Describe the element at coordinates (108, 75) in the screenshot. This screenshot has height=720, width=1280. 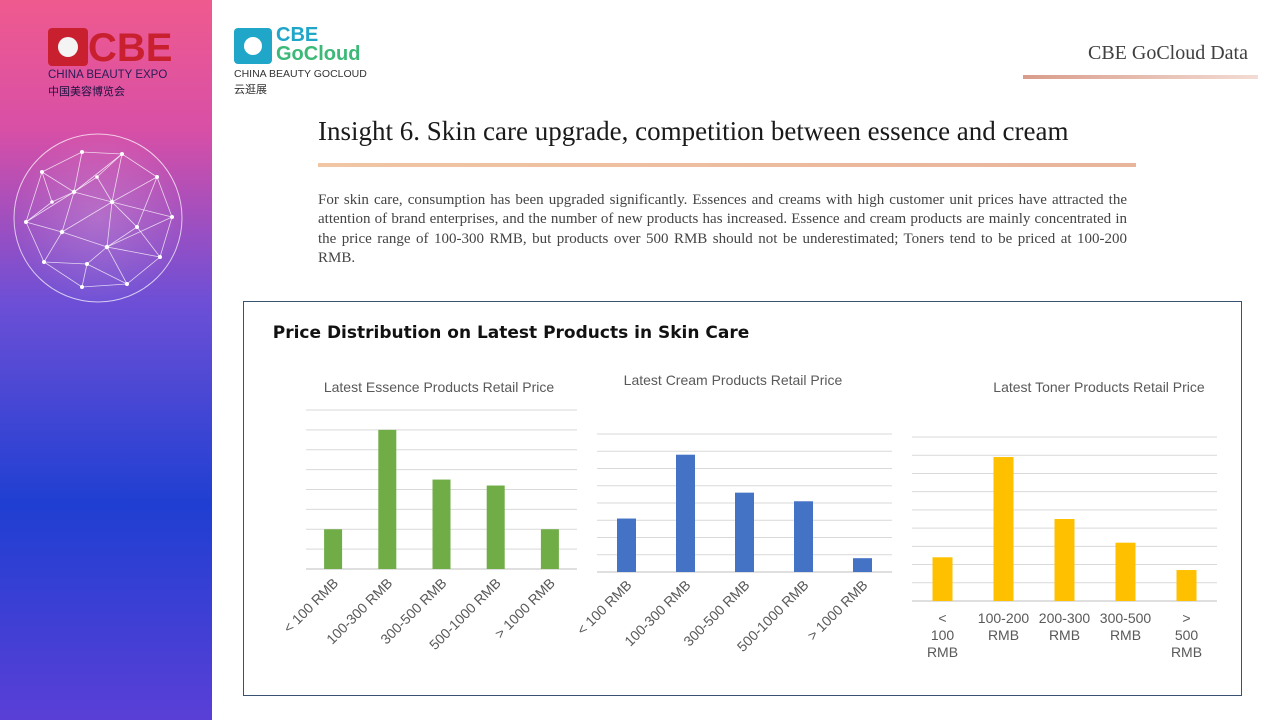
I see `cbe-logo-subtitle: CHINA BEAUTY EXPO` at that location.